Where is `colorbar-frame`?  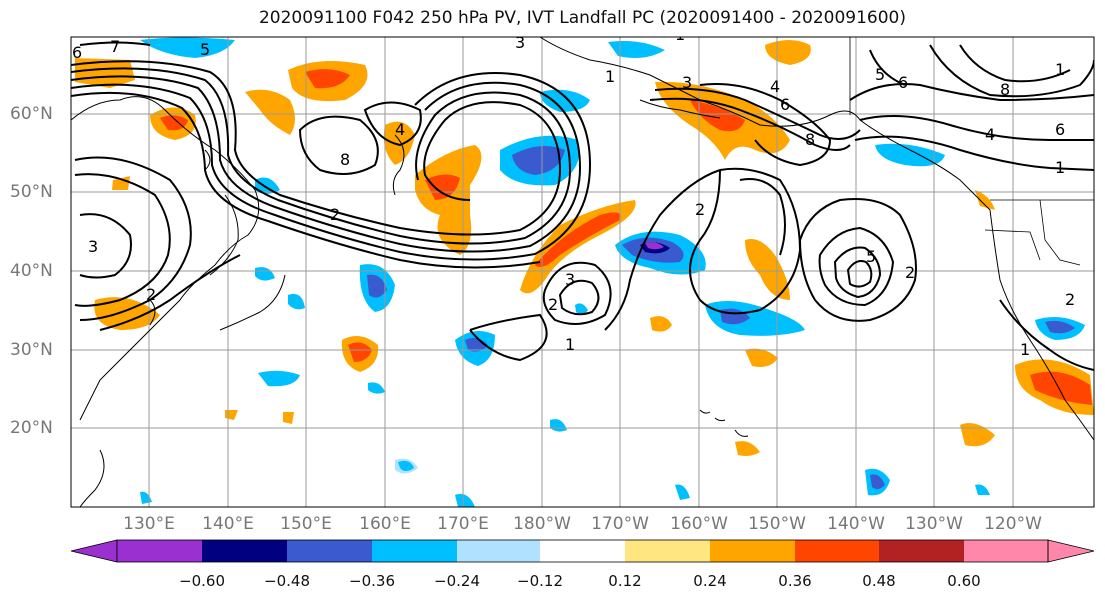
colorbar-frame is located at coordinates (582, 551).